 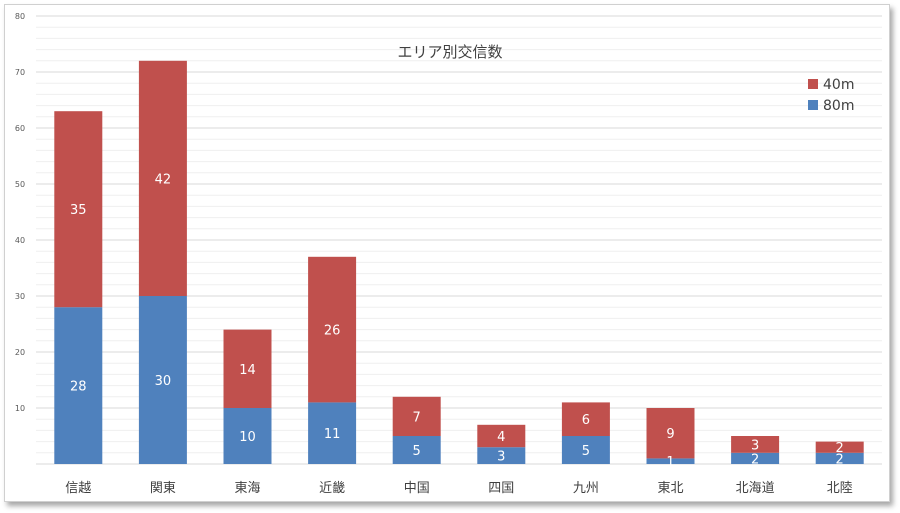 What do you see at coordinates (20, 240) in the screenshot?
I see `y-tick-label: 40` at bounding box center [20, 240].